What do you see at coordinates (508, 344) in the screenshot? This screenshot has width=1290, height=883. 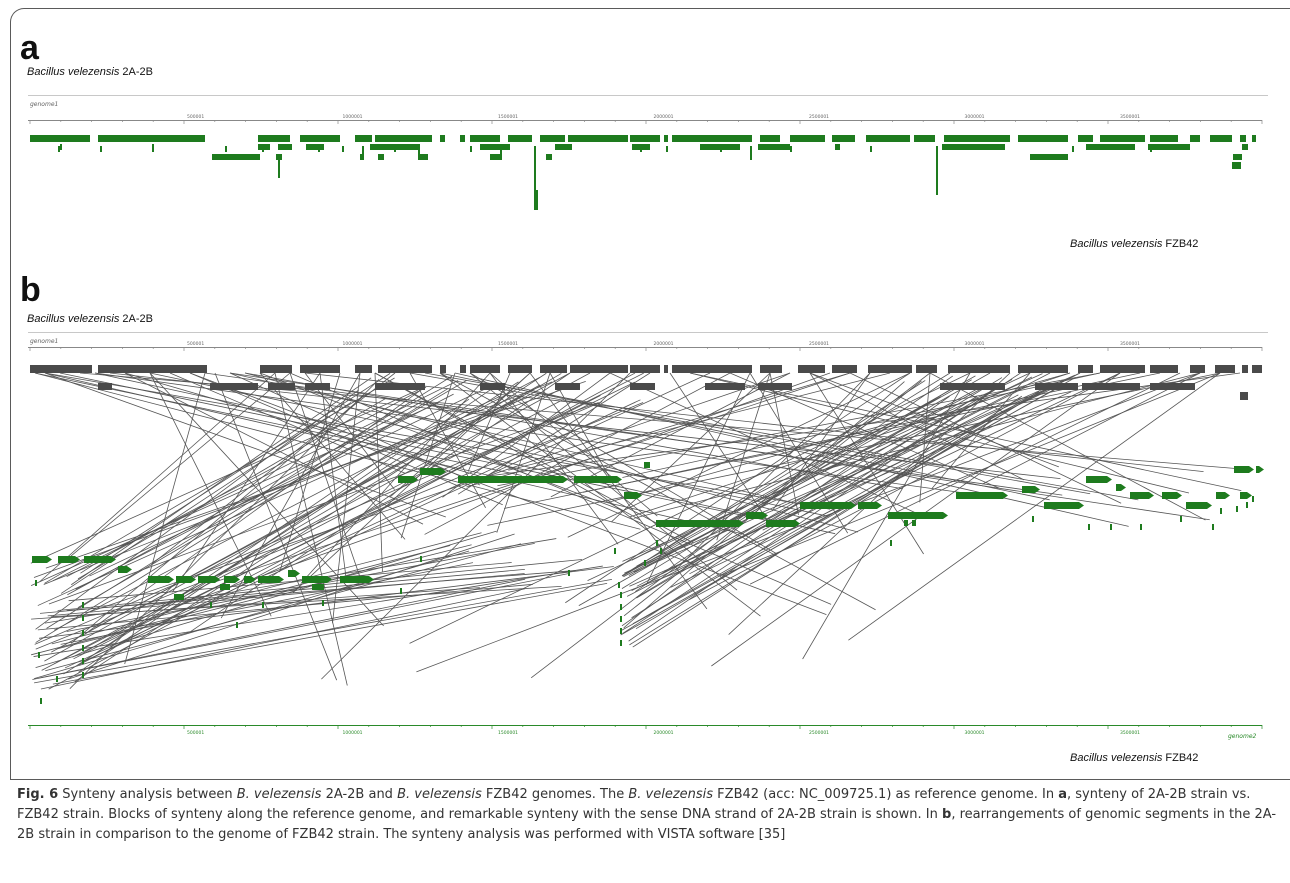 I see `tick-label: 1500001` at bounding box center [508, 344].